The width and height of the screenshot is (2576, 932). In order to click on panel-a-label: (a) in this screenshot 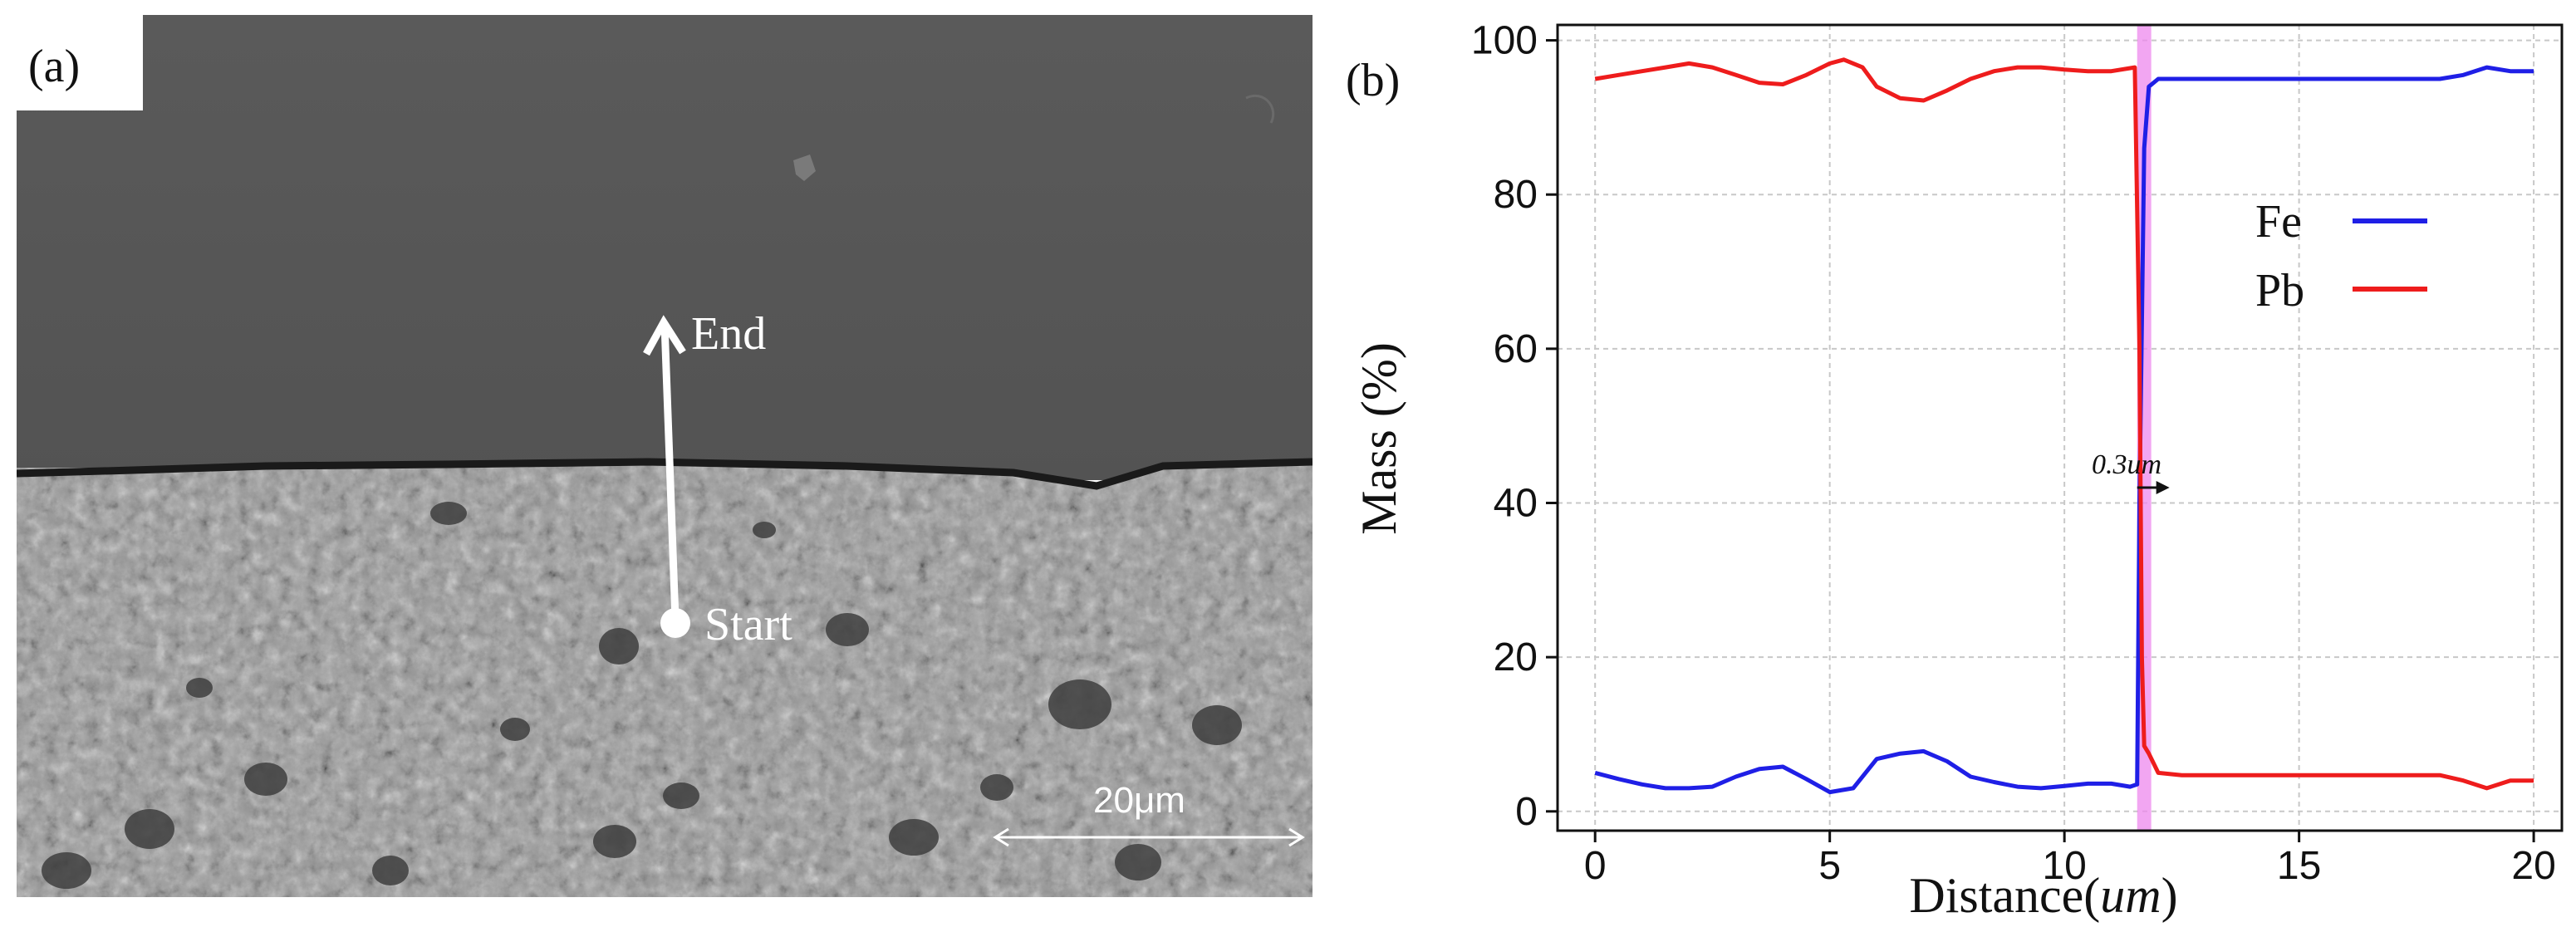, I will do `click(54, 66)`.